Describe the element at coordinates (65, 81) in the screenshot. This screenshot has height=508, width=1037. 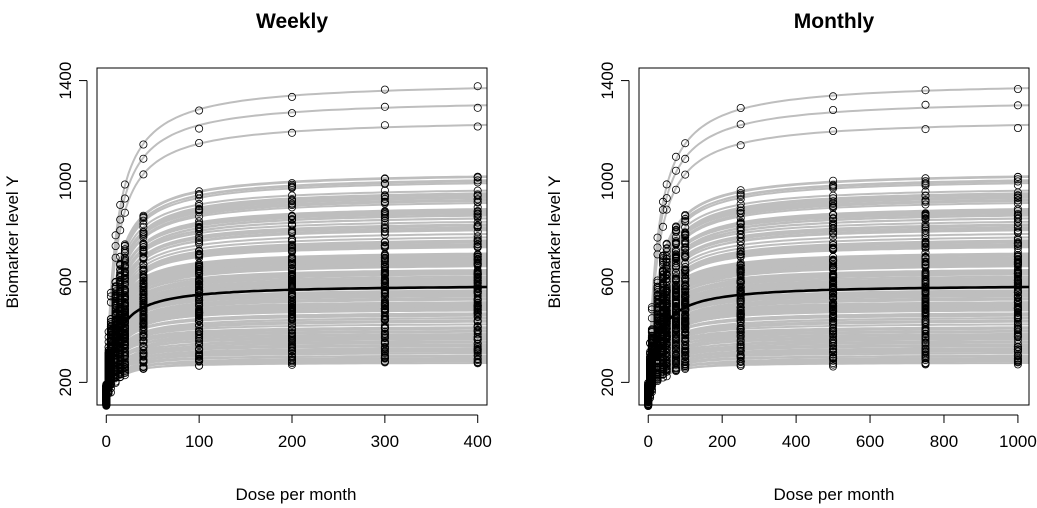
I see `y-tick-label: 1400` at that location.